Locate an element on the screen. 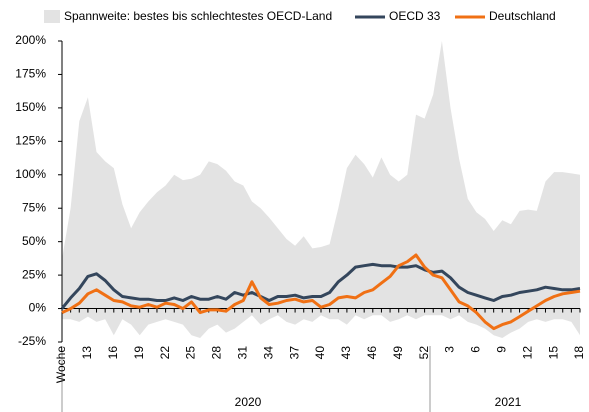 This screenshot has height=412, width=589. x-tick-label: 37 is located at coordinates (294, 353).